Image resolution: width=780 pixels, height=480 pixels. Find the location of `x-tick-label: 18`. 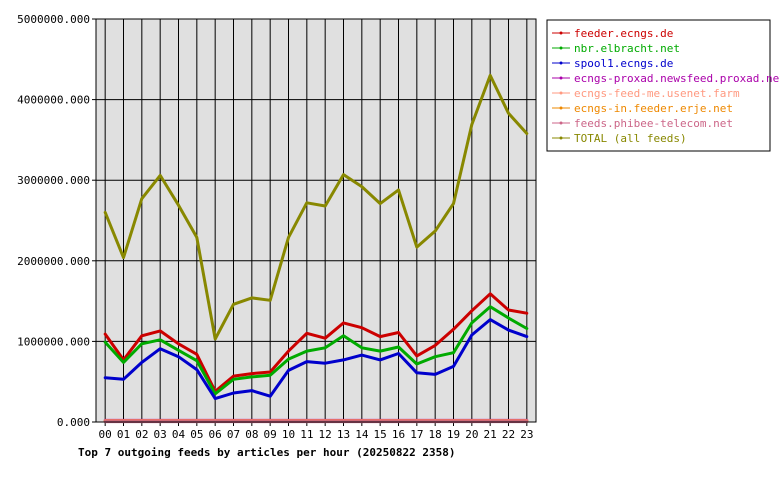

x-tick-label: 18 is located at coordinates (435, 434).